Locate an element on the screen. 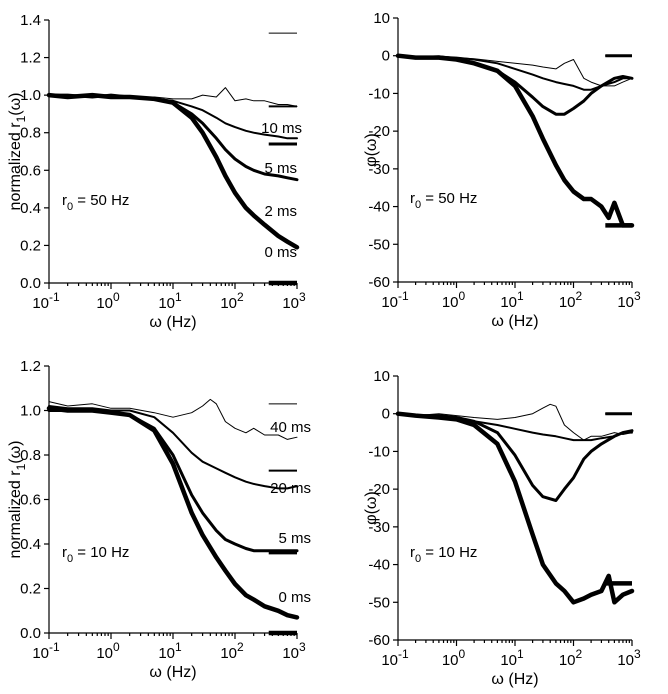  series-label: 10 ms is located at coordinates (281, 128).